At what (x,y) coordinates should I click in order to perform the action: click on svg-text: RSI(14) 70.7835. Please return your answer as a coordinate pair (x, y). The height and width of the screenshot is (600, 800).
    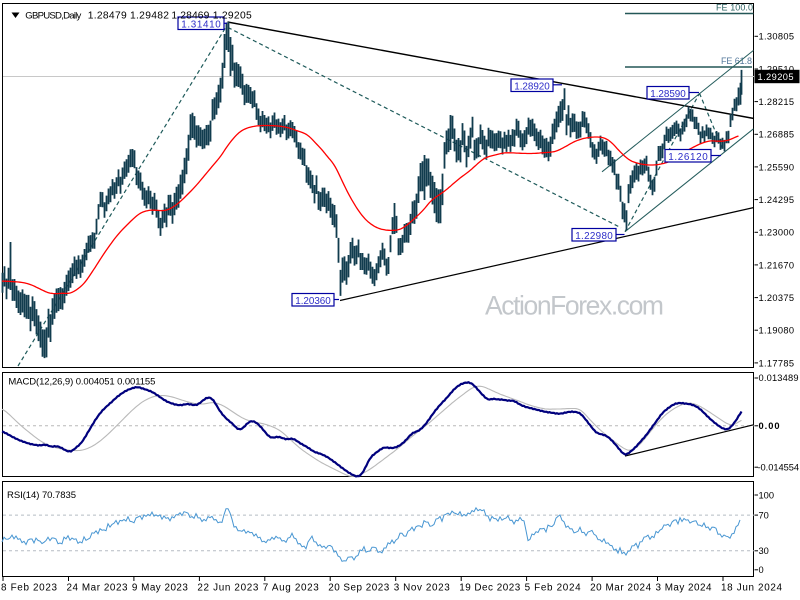
    Looking at the image, I should click on (41, 495).